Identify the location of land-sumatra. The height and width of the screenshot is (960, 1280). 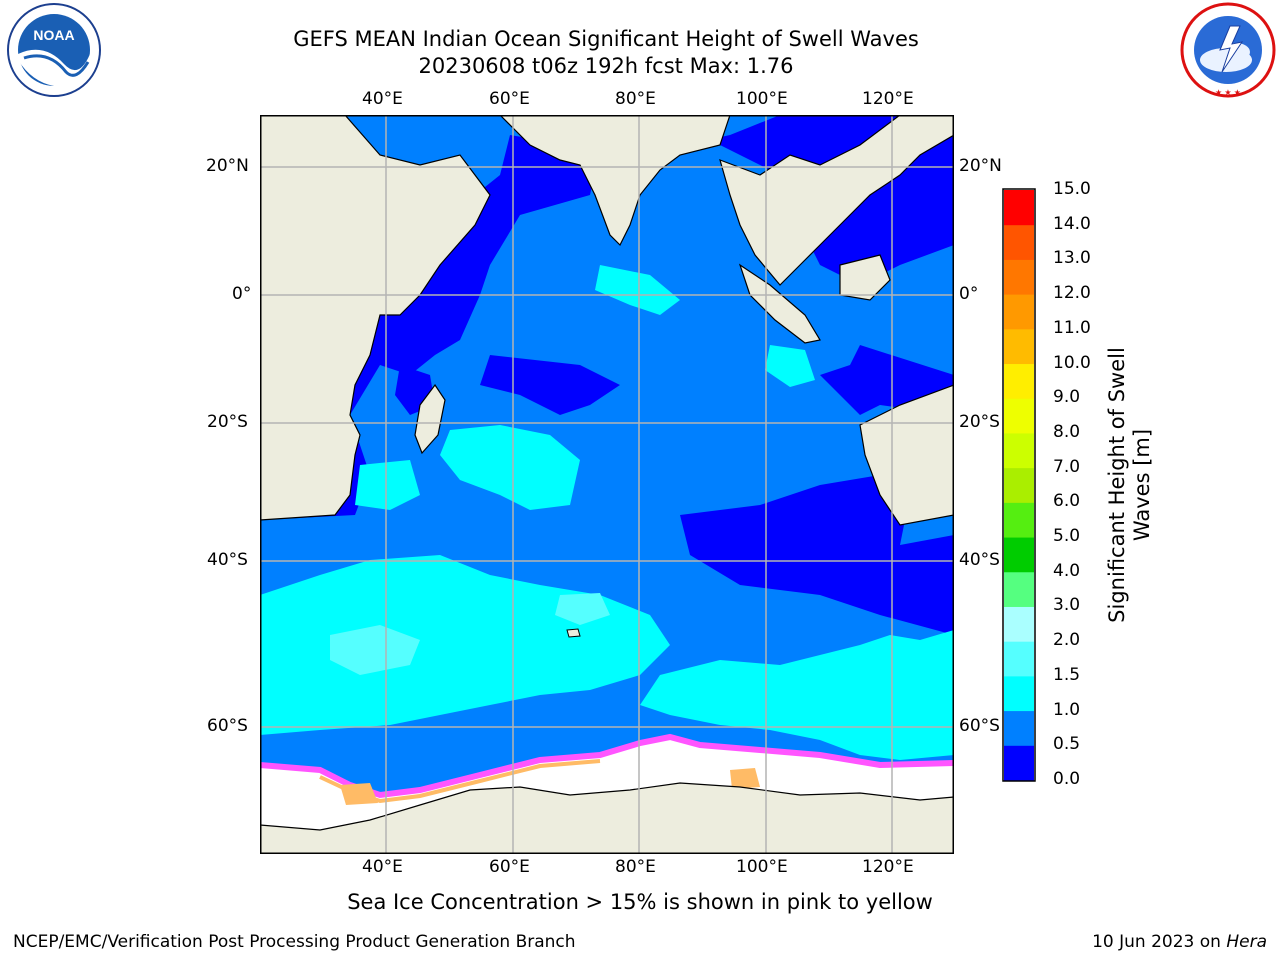
(779, 303).